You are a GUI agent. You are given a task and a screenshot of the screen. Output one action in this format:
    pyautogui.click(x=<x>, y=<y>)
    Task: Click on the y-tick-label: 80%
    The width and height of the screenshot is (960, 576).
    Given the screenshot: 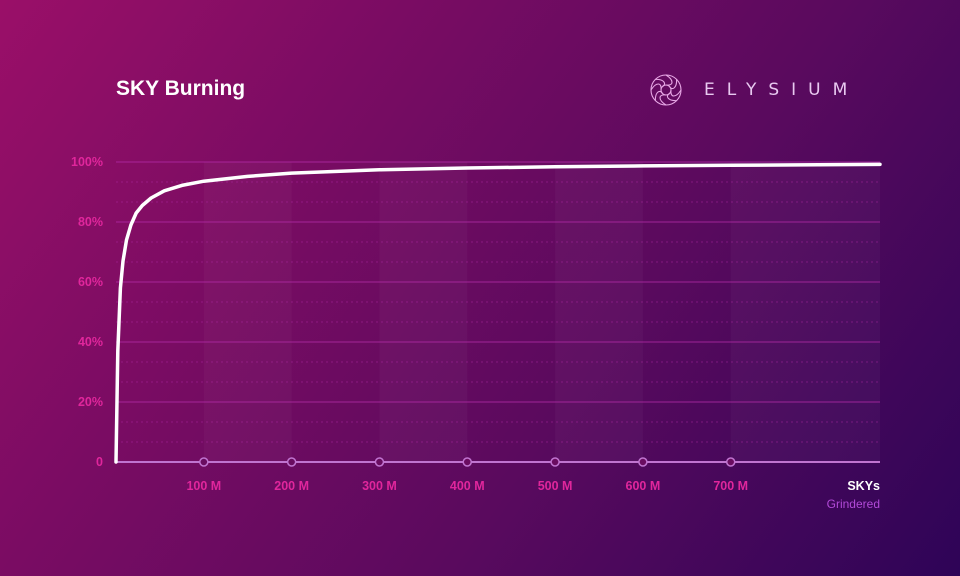 What is the action you would take?
    pyautogui.click(x=90, y=222)
    